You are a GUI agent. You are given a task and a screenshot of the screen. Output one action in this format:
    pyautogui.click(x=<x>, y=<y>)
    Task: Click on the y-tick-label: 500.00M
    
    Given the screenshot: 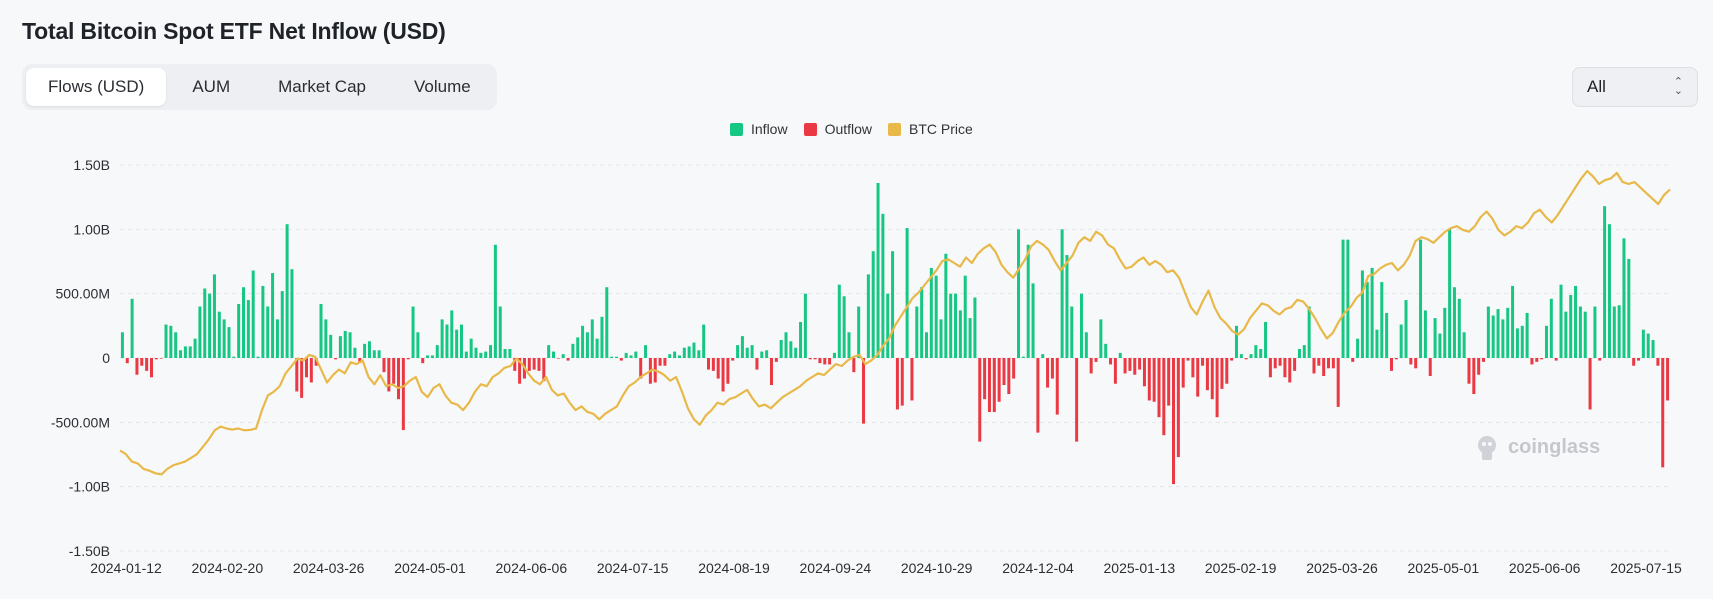 What is the action you would take?
    pyautogui.click(x=83, y=294)
    